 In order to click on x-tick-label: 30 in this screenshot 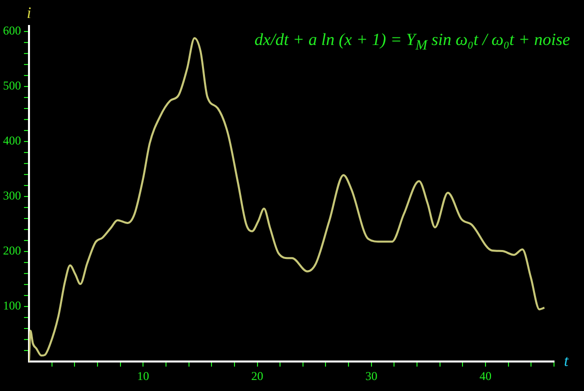, I will do `click(371, 375)`.